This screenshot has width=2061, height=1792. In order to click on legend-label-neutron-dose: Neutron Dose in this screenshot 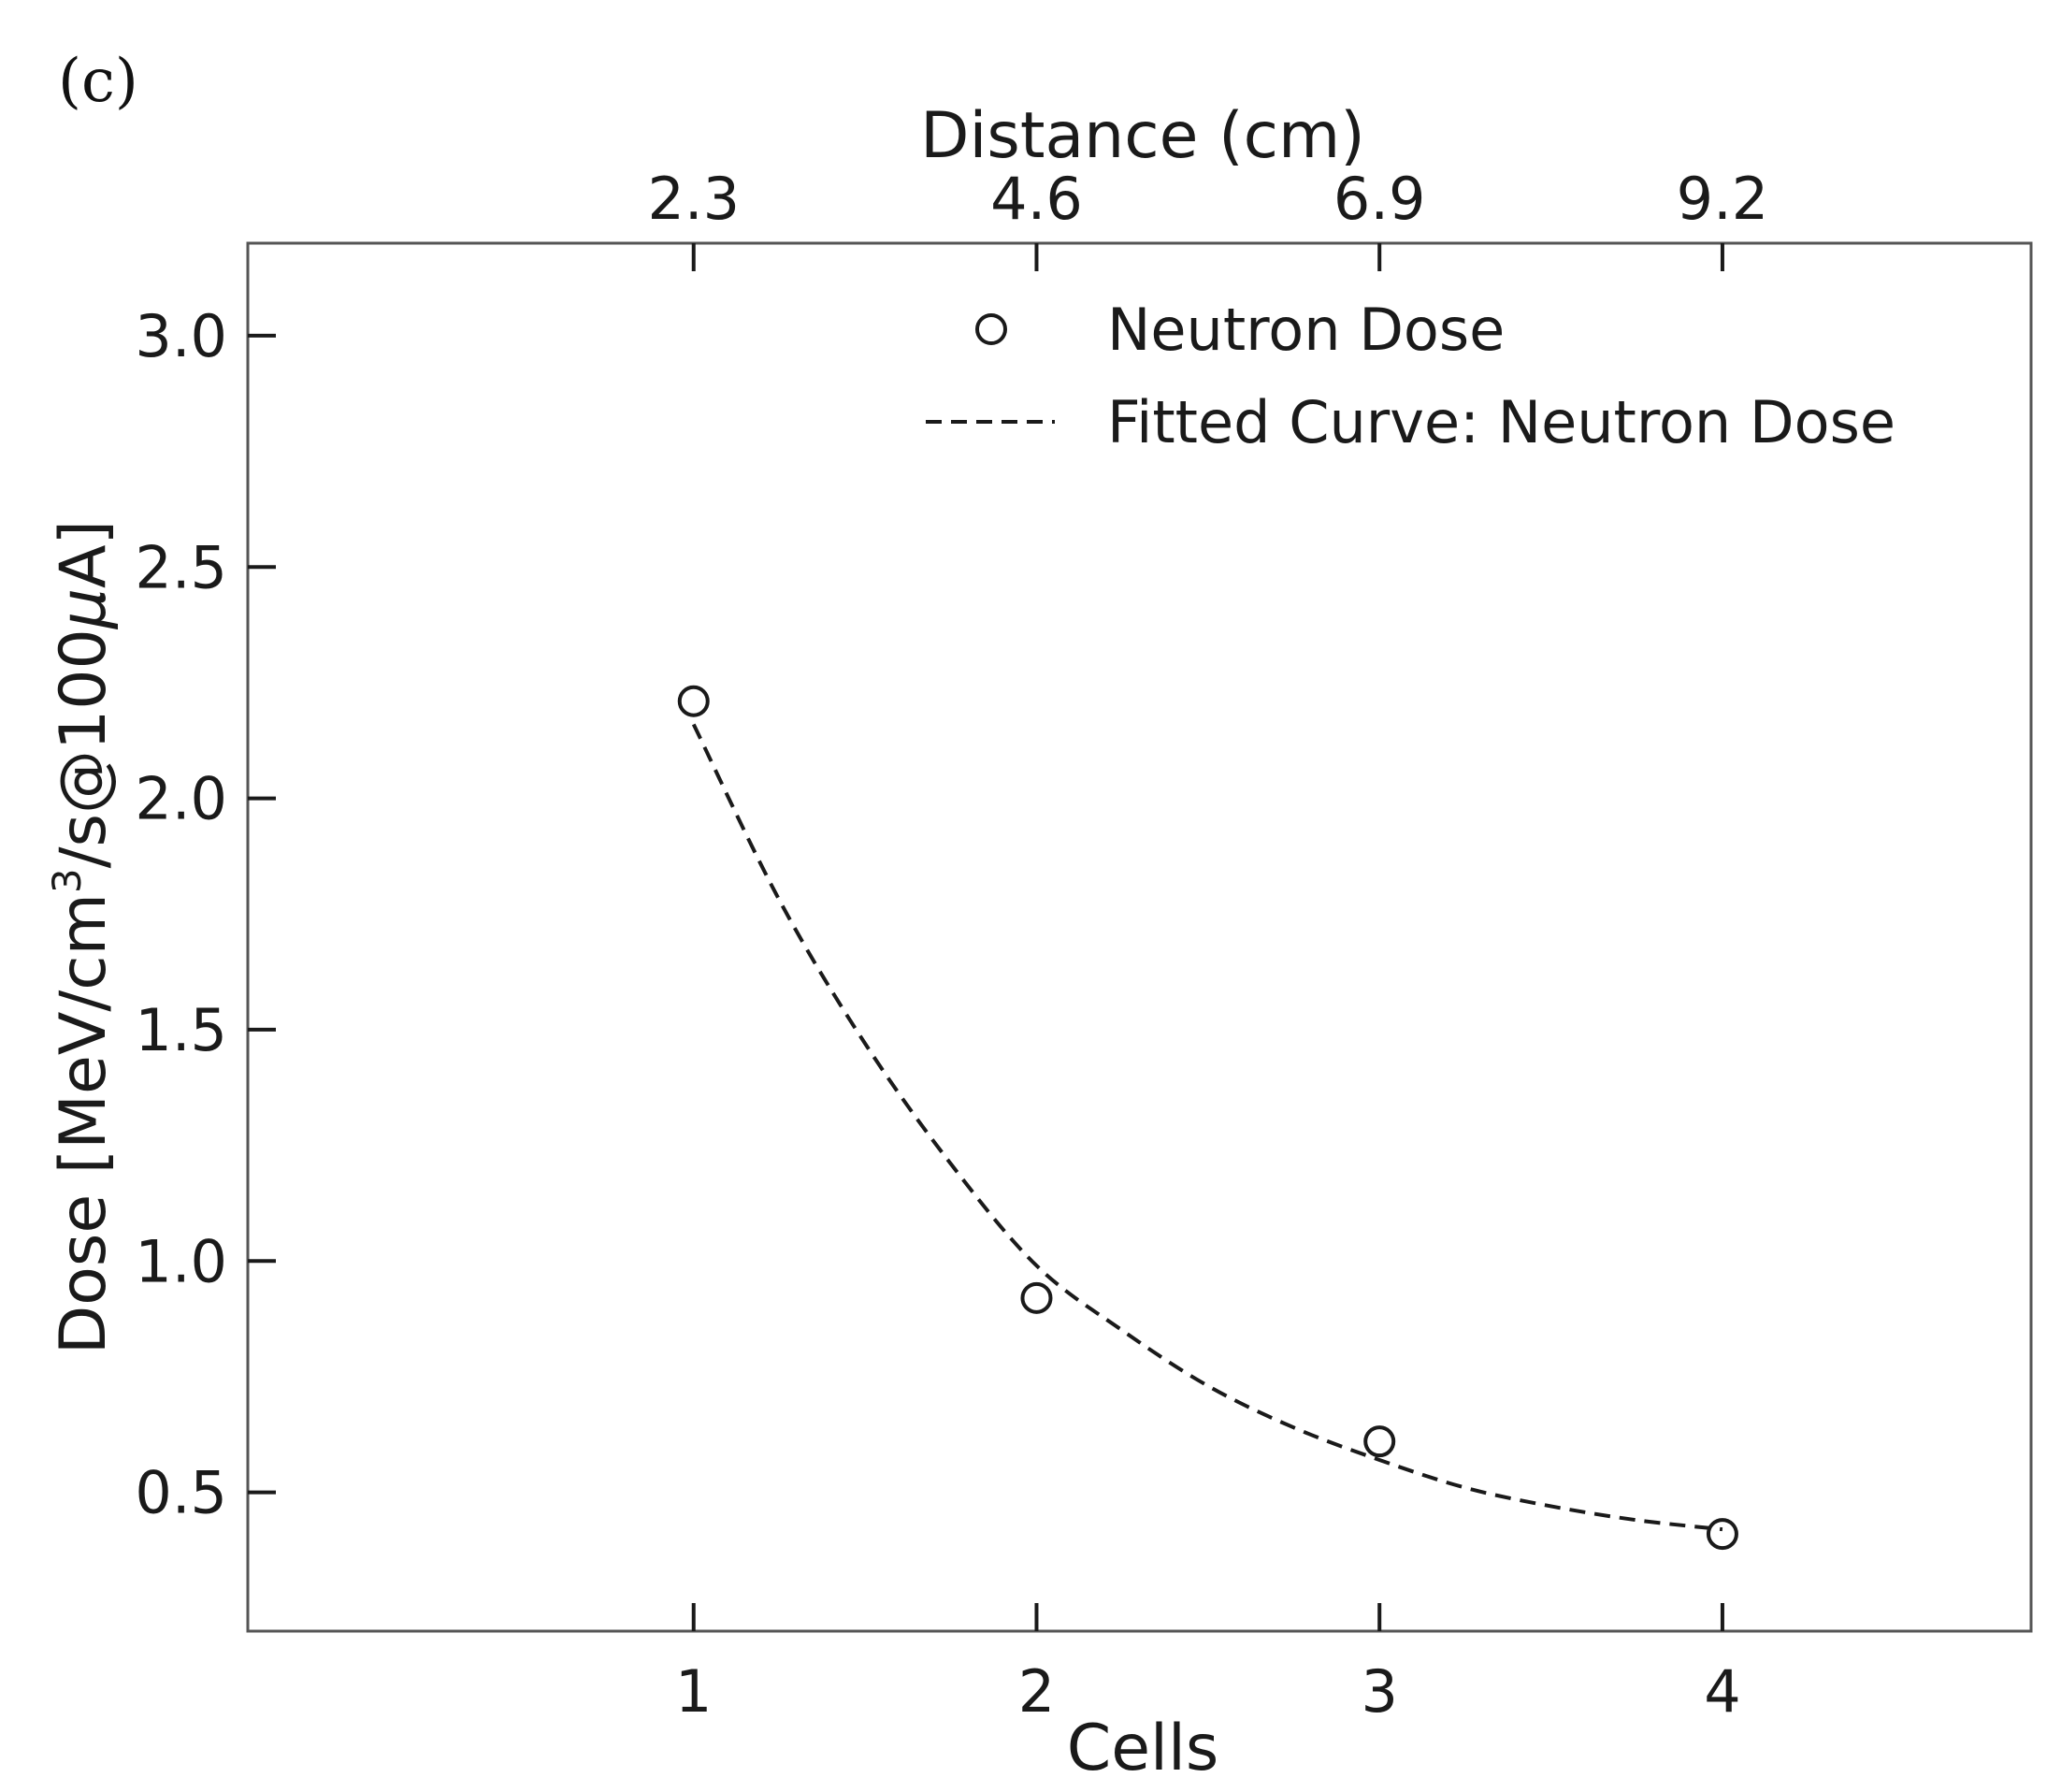, I will do `click(1306, 330)`.